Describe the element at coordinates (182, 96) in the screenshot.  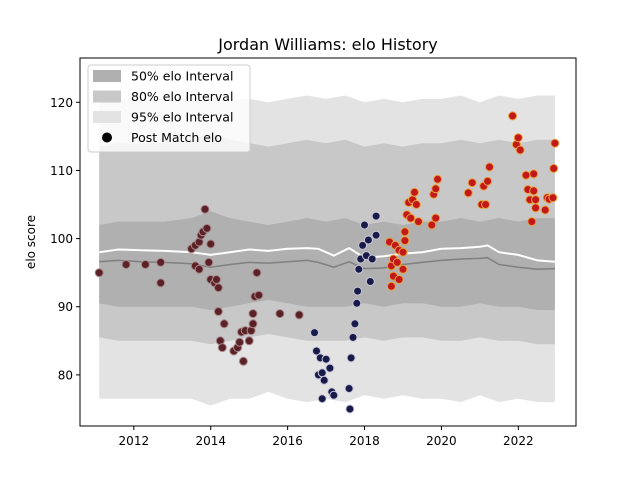
I see `legend-label: 80% elo Interval` at that location.